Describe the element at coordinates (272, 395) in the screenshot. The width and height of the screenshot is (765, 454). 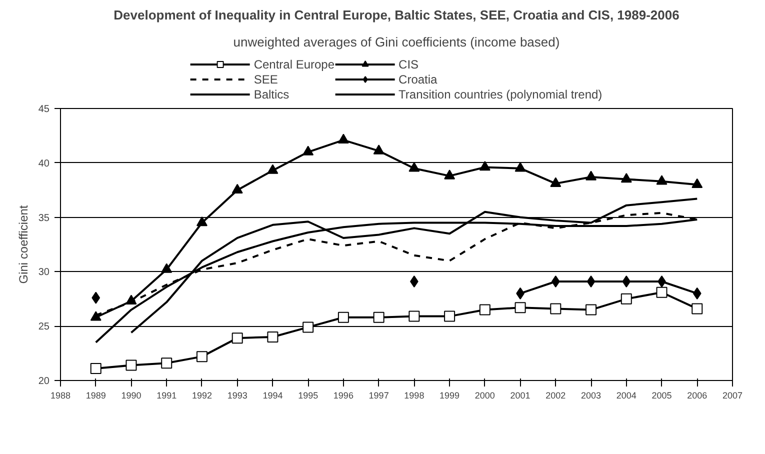
I see `x-tick-label: 1994` at that location.